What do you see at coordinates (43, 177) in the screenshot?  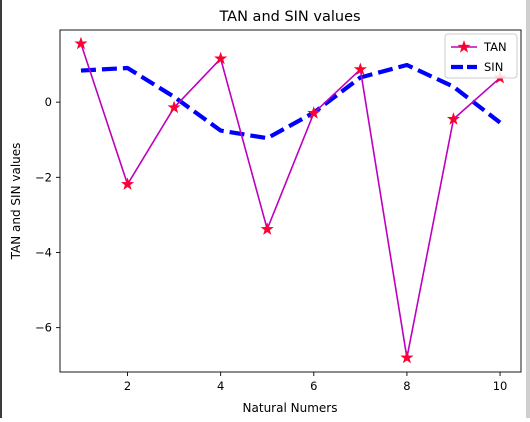 I see `y-tick-label: −2` at bounding box center [43, 177].